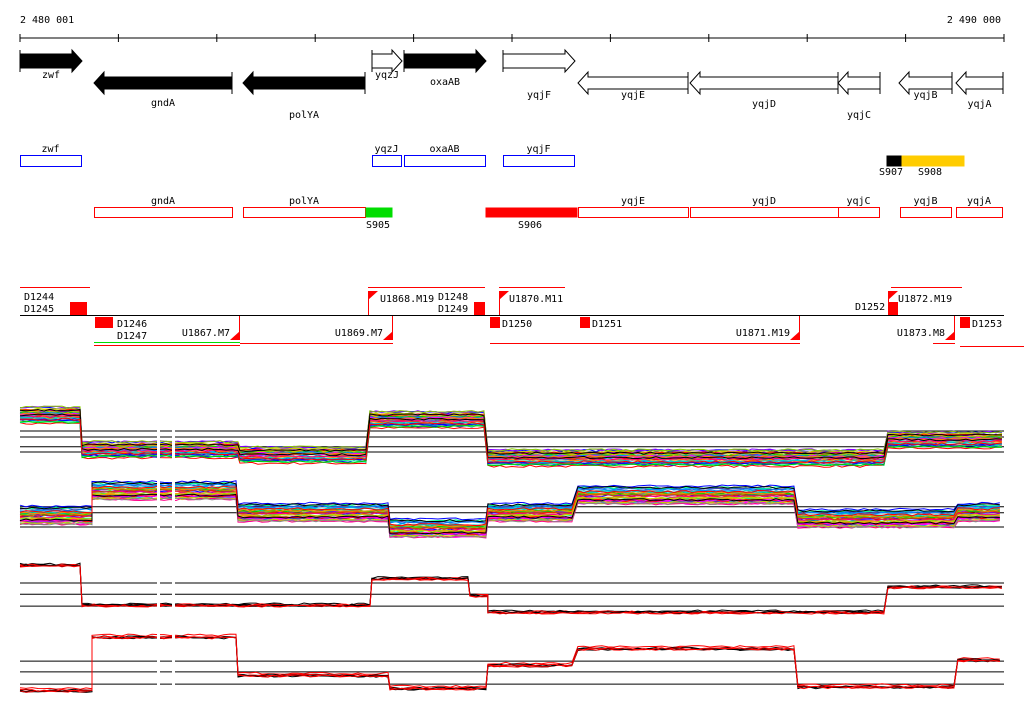 This screenshot has width=1024, height=718. I want to click on annotation-label: U1873.M8, so click(921, 333).